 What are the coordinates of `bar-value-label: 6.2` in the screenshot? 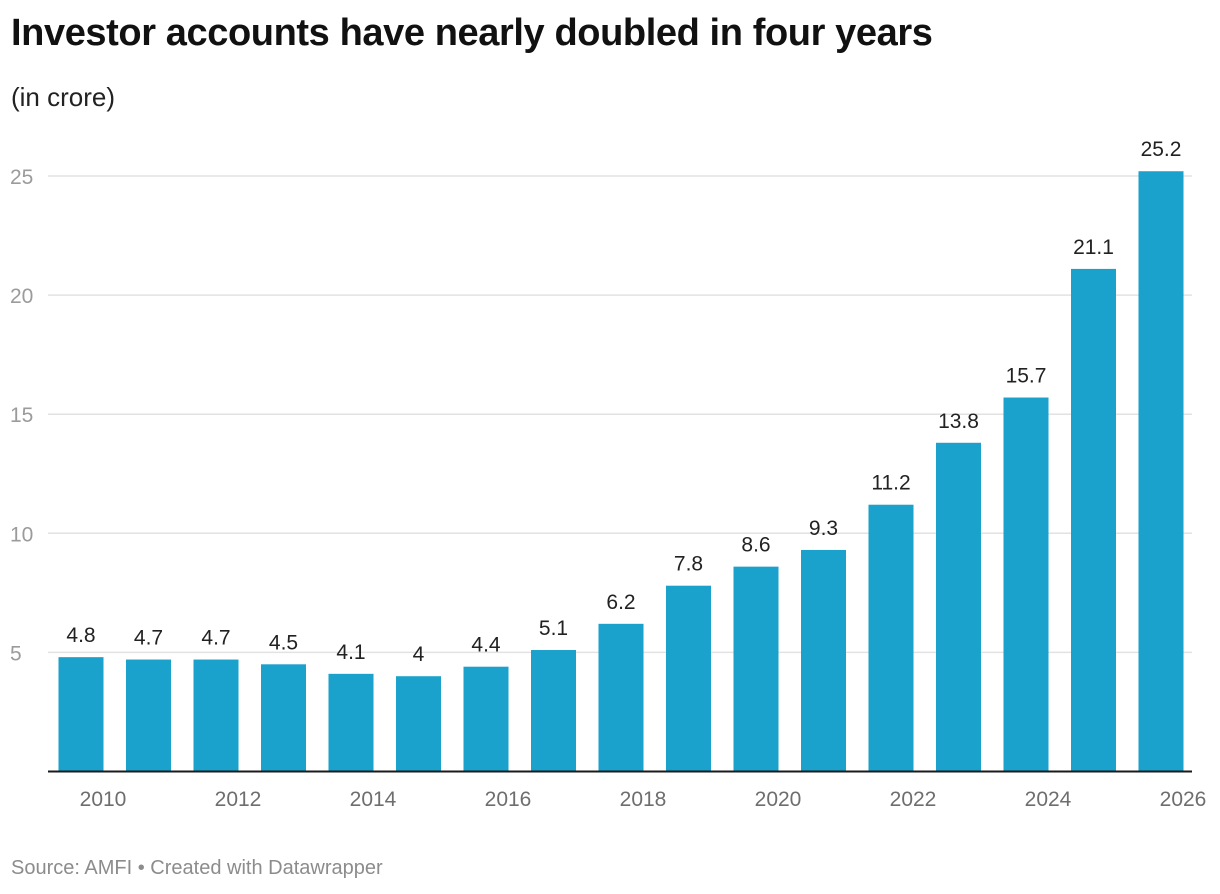 It's located at (620, 602).